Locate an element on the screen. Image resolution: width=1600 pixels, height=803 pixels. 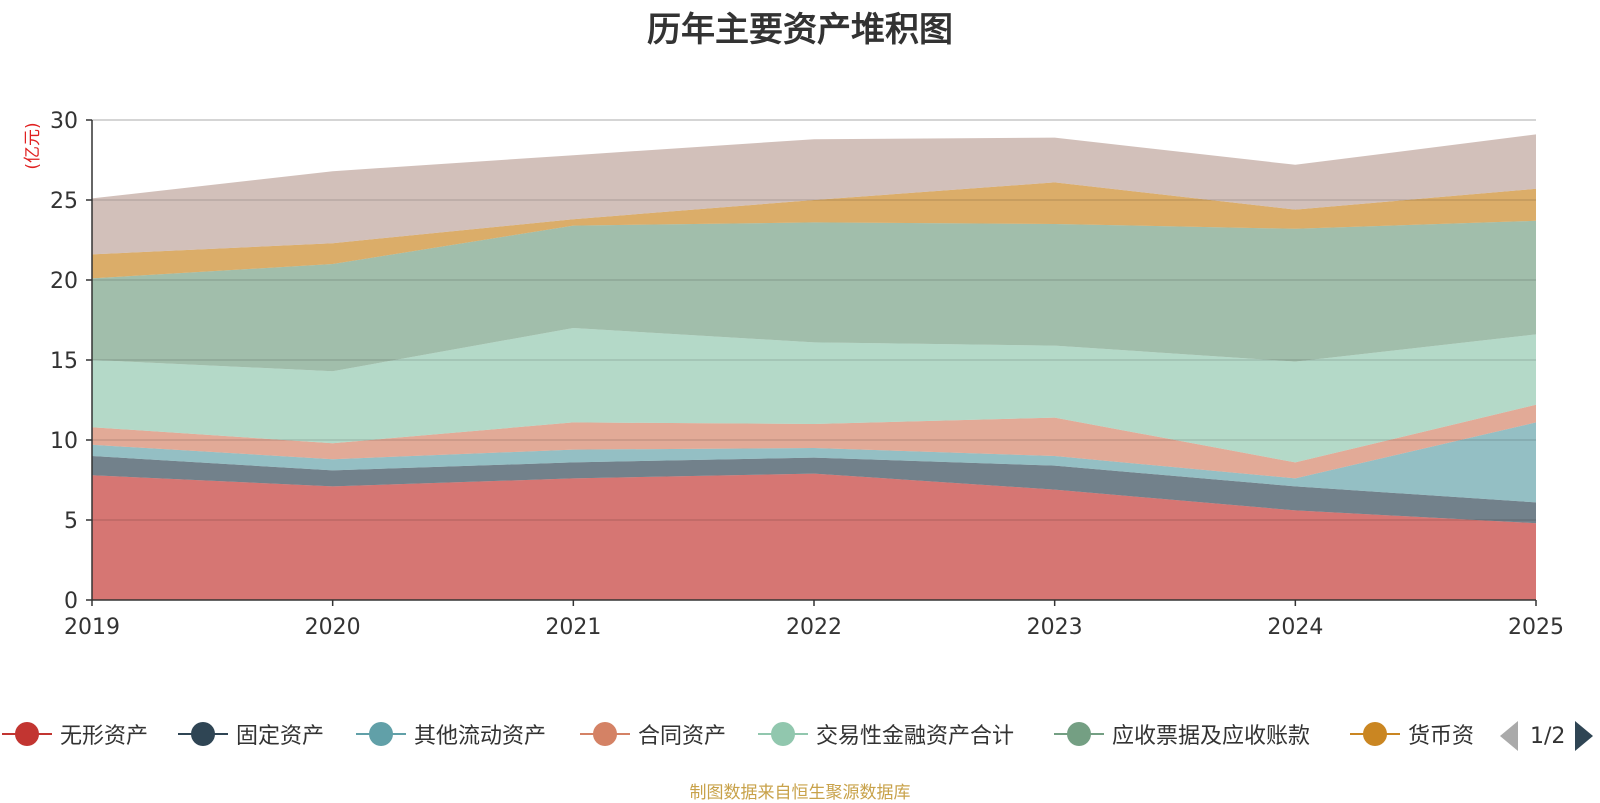
y-tick-label-3: 15 is located at coordinates (64, 361).